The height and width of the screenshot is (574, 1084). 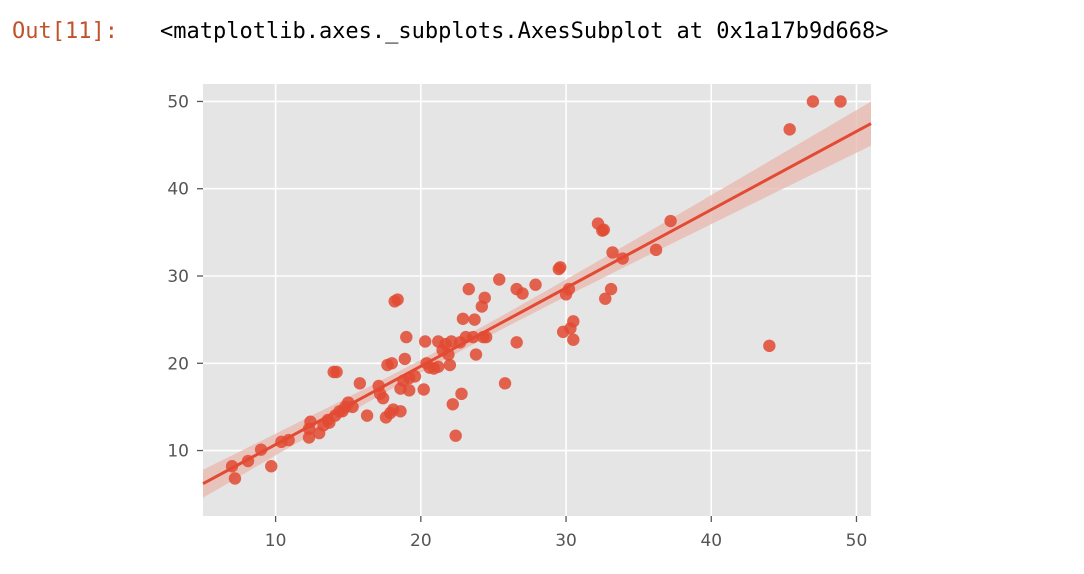 What do you see at coordinates (178, 277) in the screenshot?
I see `y-tick-label: 30` at bounding box center [178, 277].